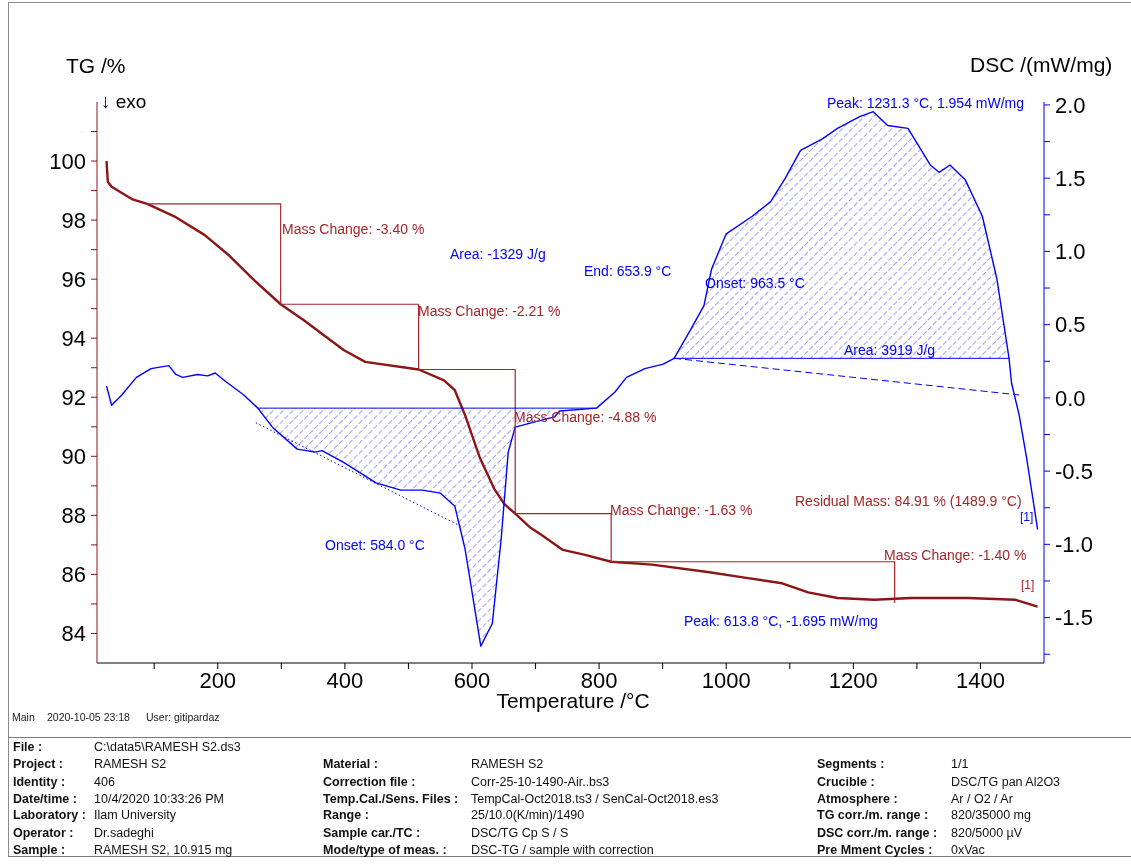 The width and height of the screenshot is (1131, 868). Describe the element at coordinates (1006, 781) in the screenshot. I see `text: DSC/TG pan Al2O3` at that location.